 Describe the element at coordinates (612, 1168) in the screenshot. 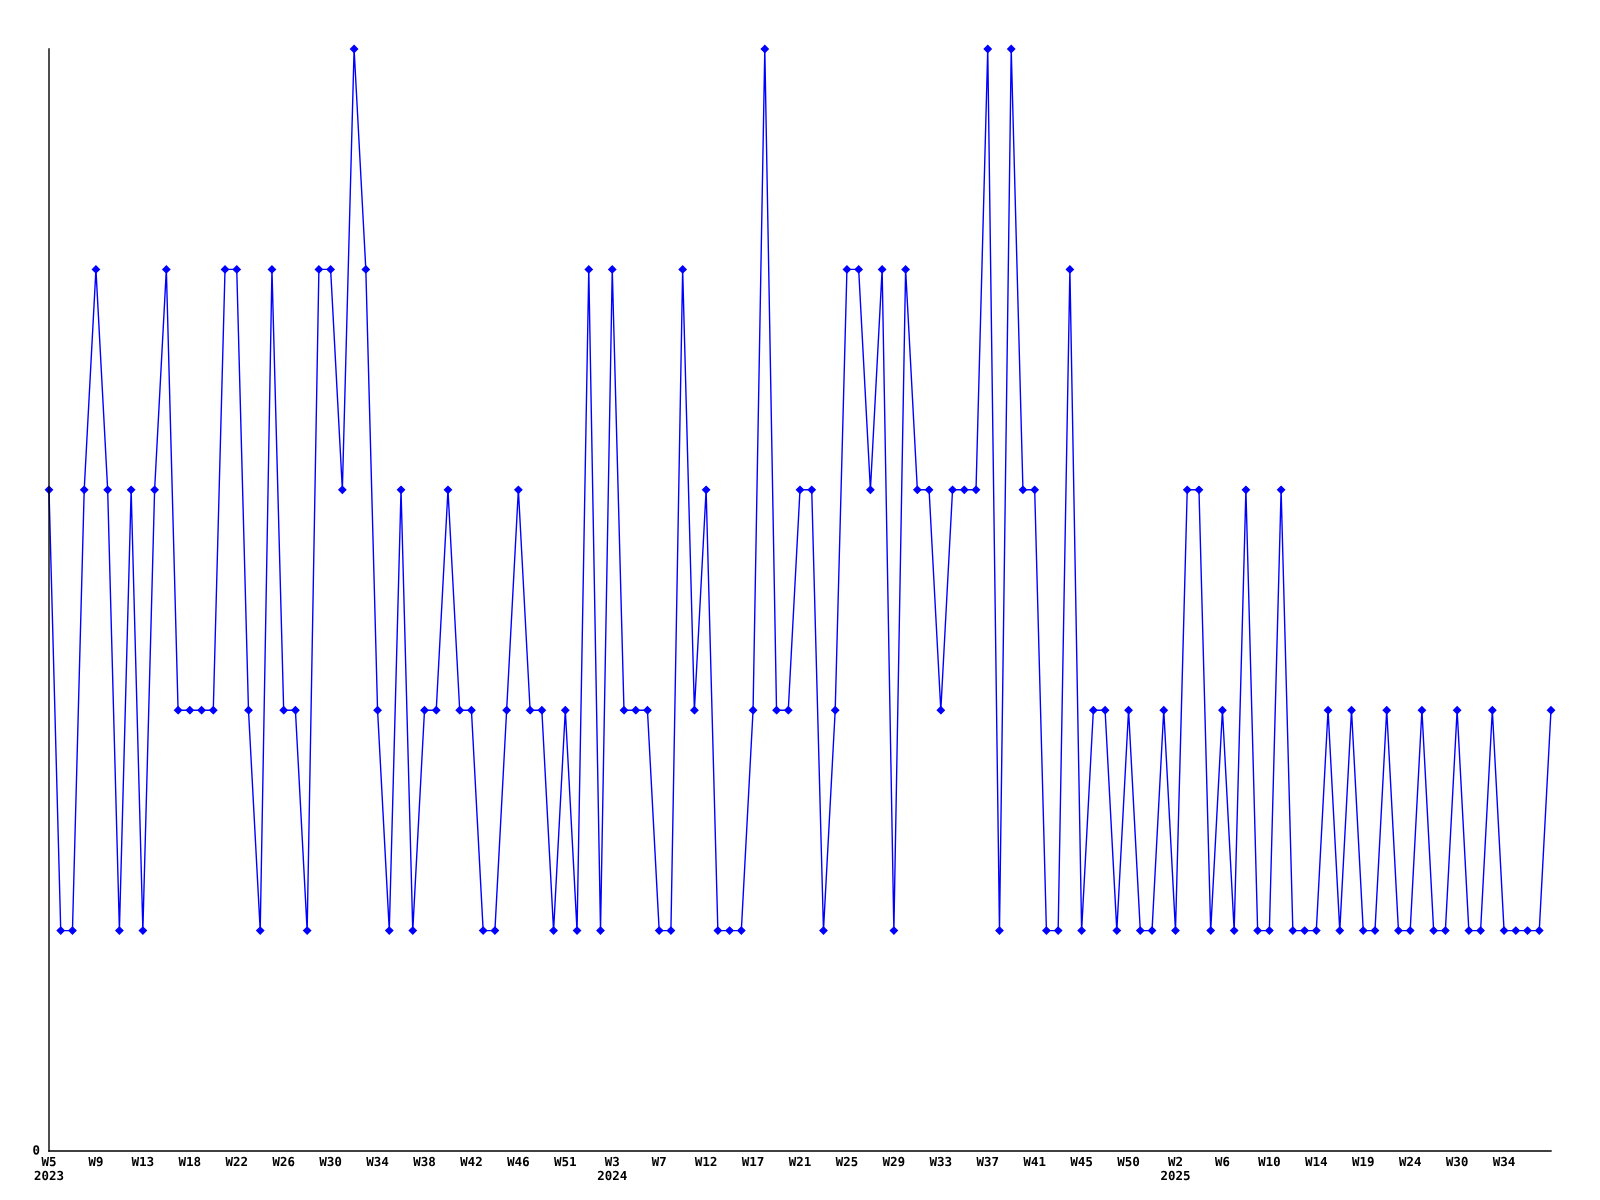

I see `x-tick-label: W3 2024` at that location.